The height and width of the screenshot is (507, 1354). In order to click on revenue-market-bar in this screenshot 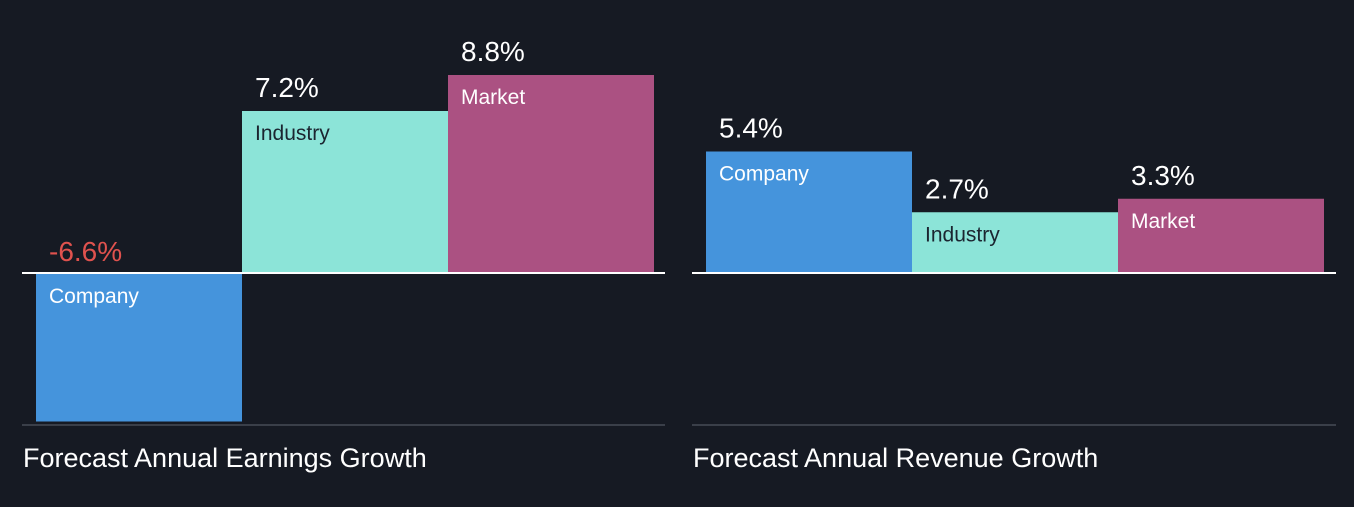, I will do `click(1221, 235)`.